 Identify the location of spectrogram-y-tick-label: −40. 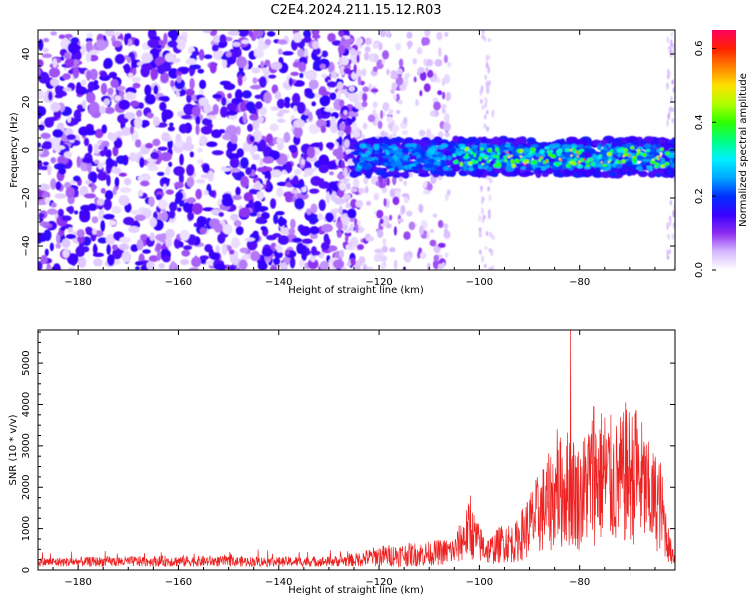
(26, 245).